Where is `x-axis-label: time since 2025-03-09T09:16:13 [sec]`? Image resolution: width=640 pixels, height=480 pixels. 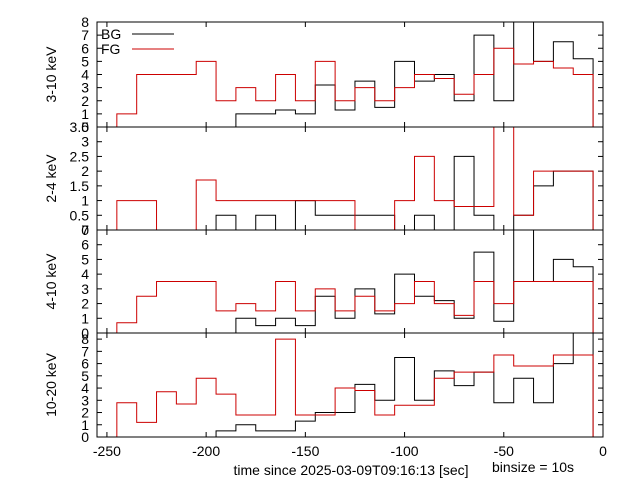
x-axis-label: time since 2025-03-09T09:16:13 [sec] is located at coordinates (350, 470).